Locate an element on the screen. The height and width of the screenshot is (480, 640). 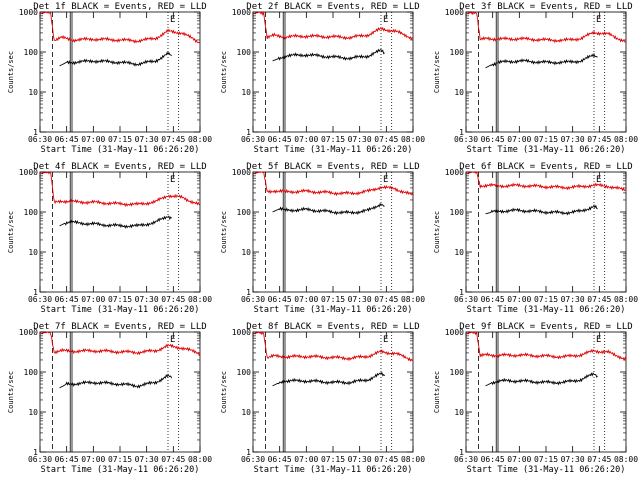
panel-title: Det 8f BLACK = Events, RED = LLD is located at coordinates (332, 327).